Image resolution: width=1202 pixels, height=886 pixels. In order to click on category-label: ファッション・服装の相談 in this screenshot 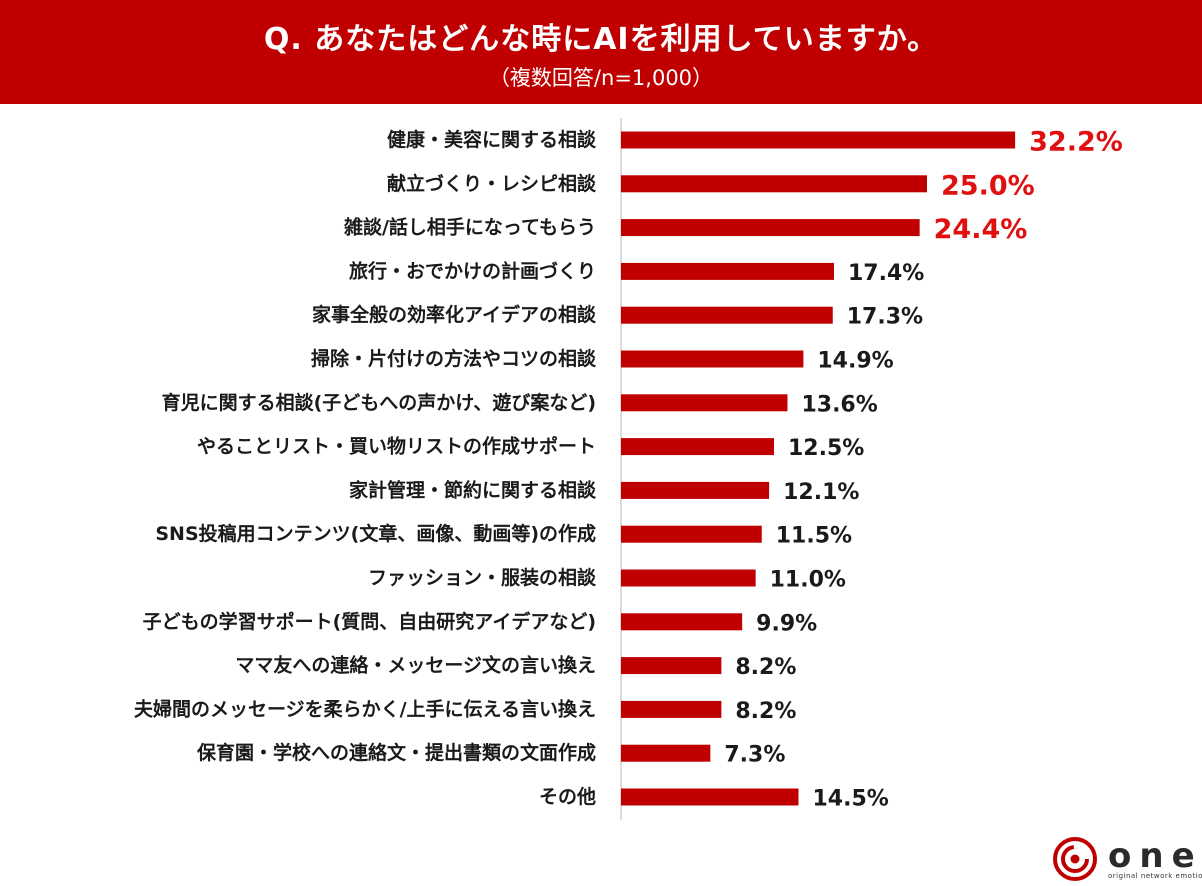, I will do `click(482, 577)`.